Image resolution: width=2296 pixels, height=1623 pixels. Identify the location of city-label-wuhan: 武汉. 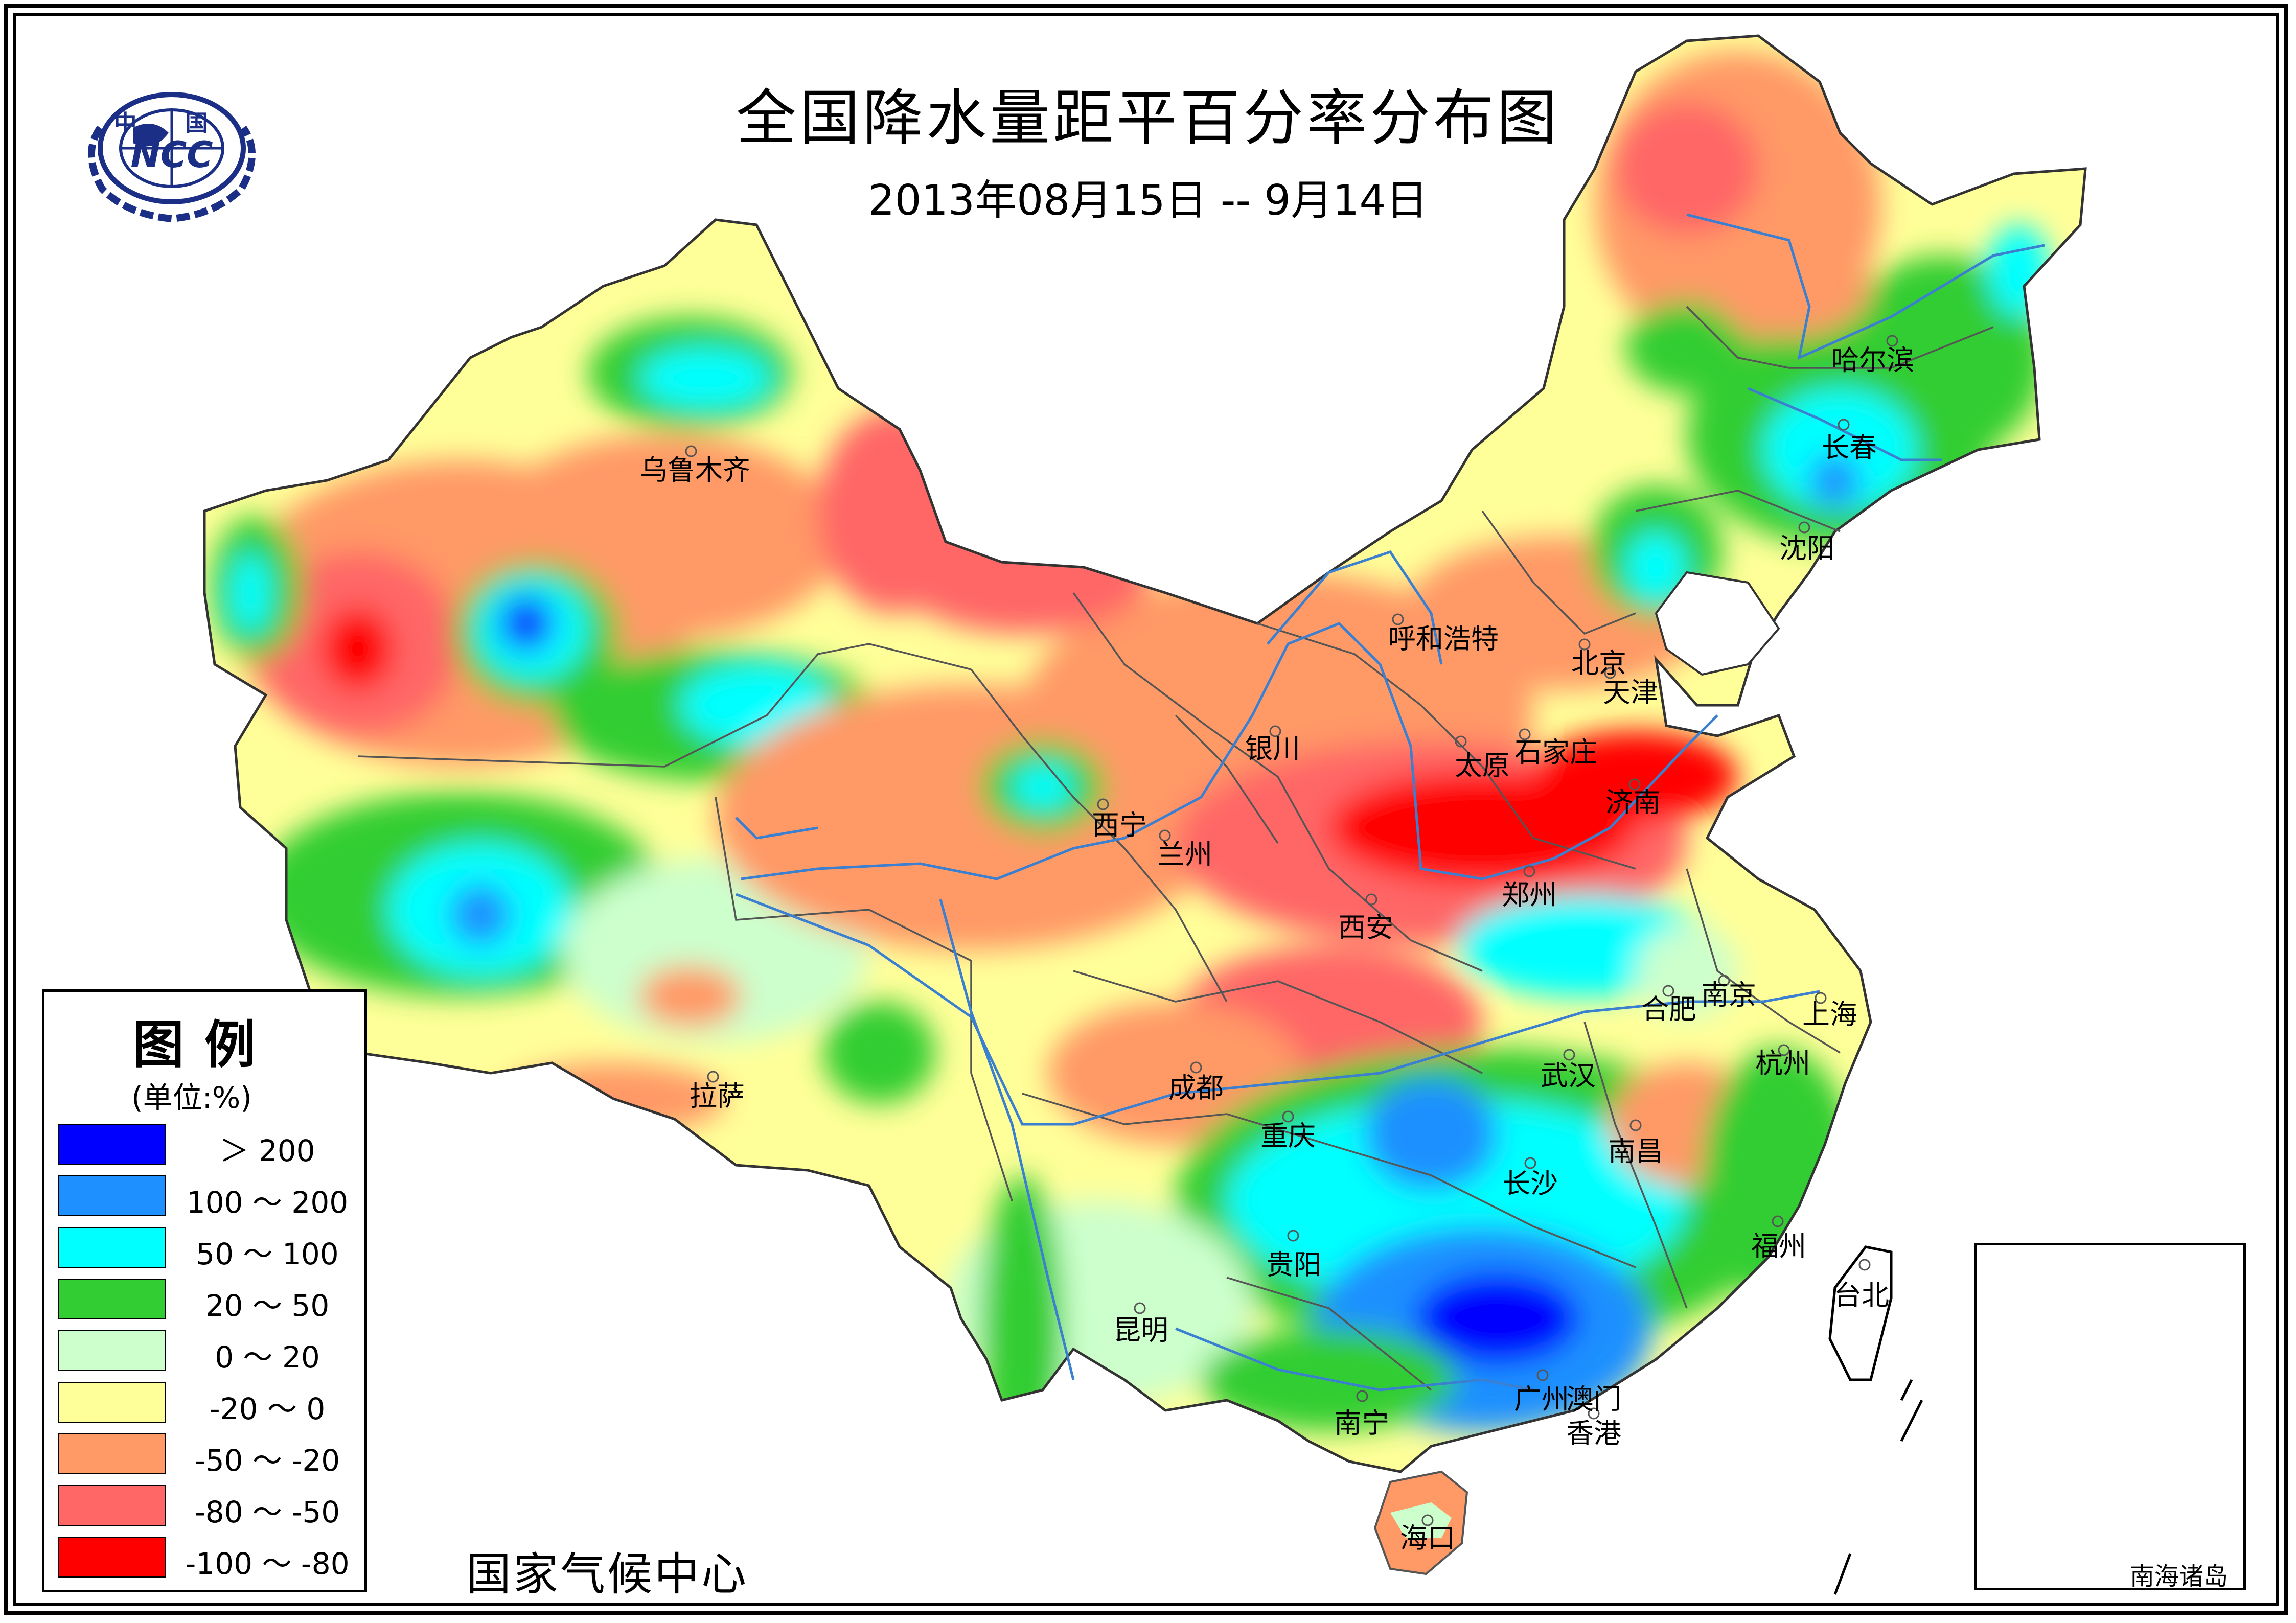
(1568, 1076).